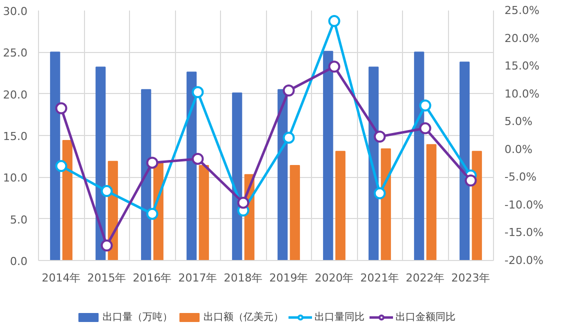  What do you see at coordinates (244, 317) in the screenshot?
I see `legend-label: 出口额（亿美元）` at bounding box center [244, 317].